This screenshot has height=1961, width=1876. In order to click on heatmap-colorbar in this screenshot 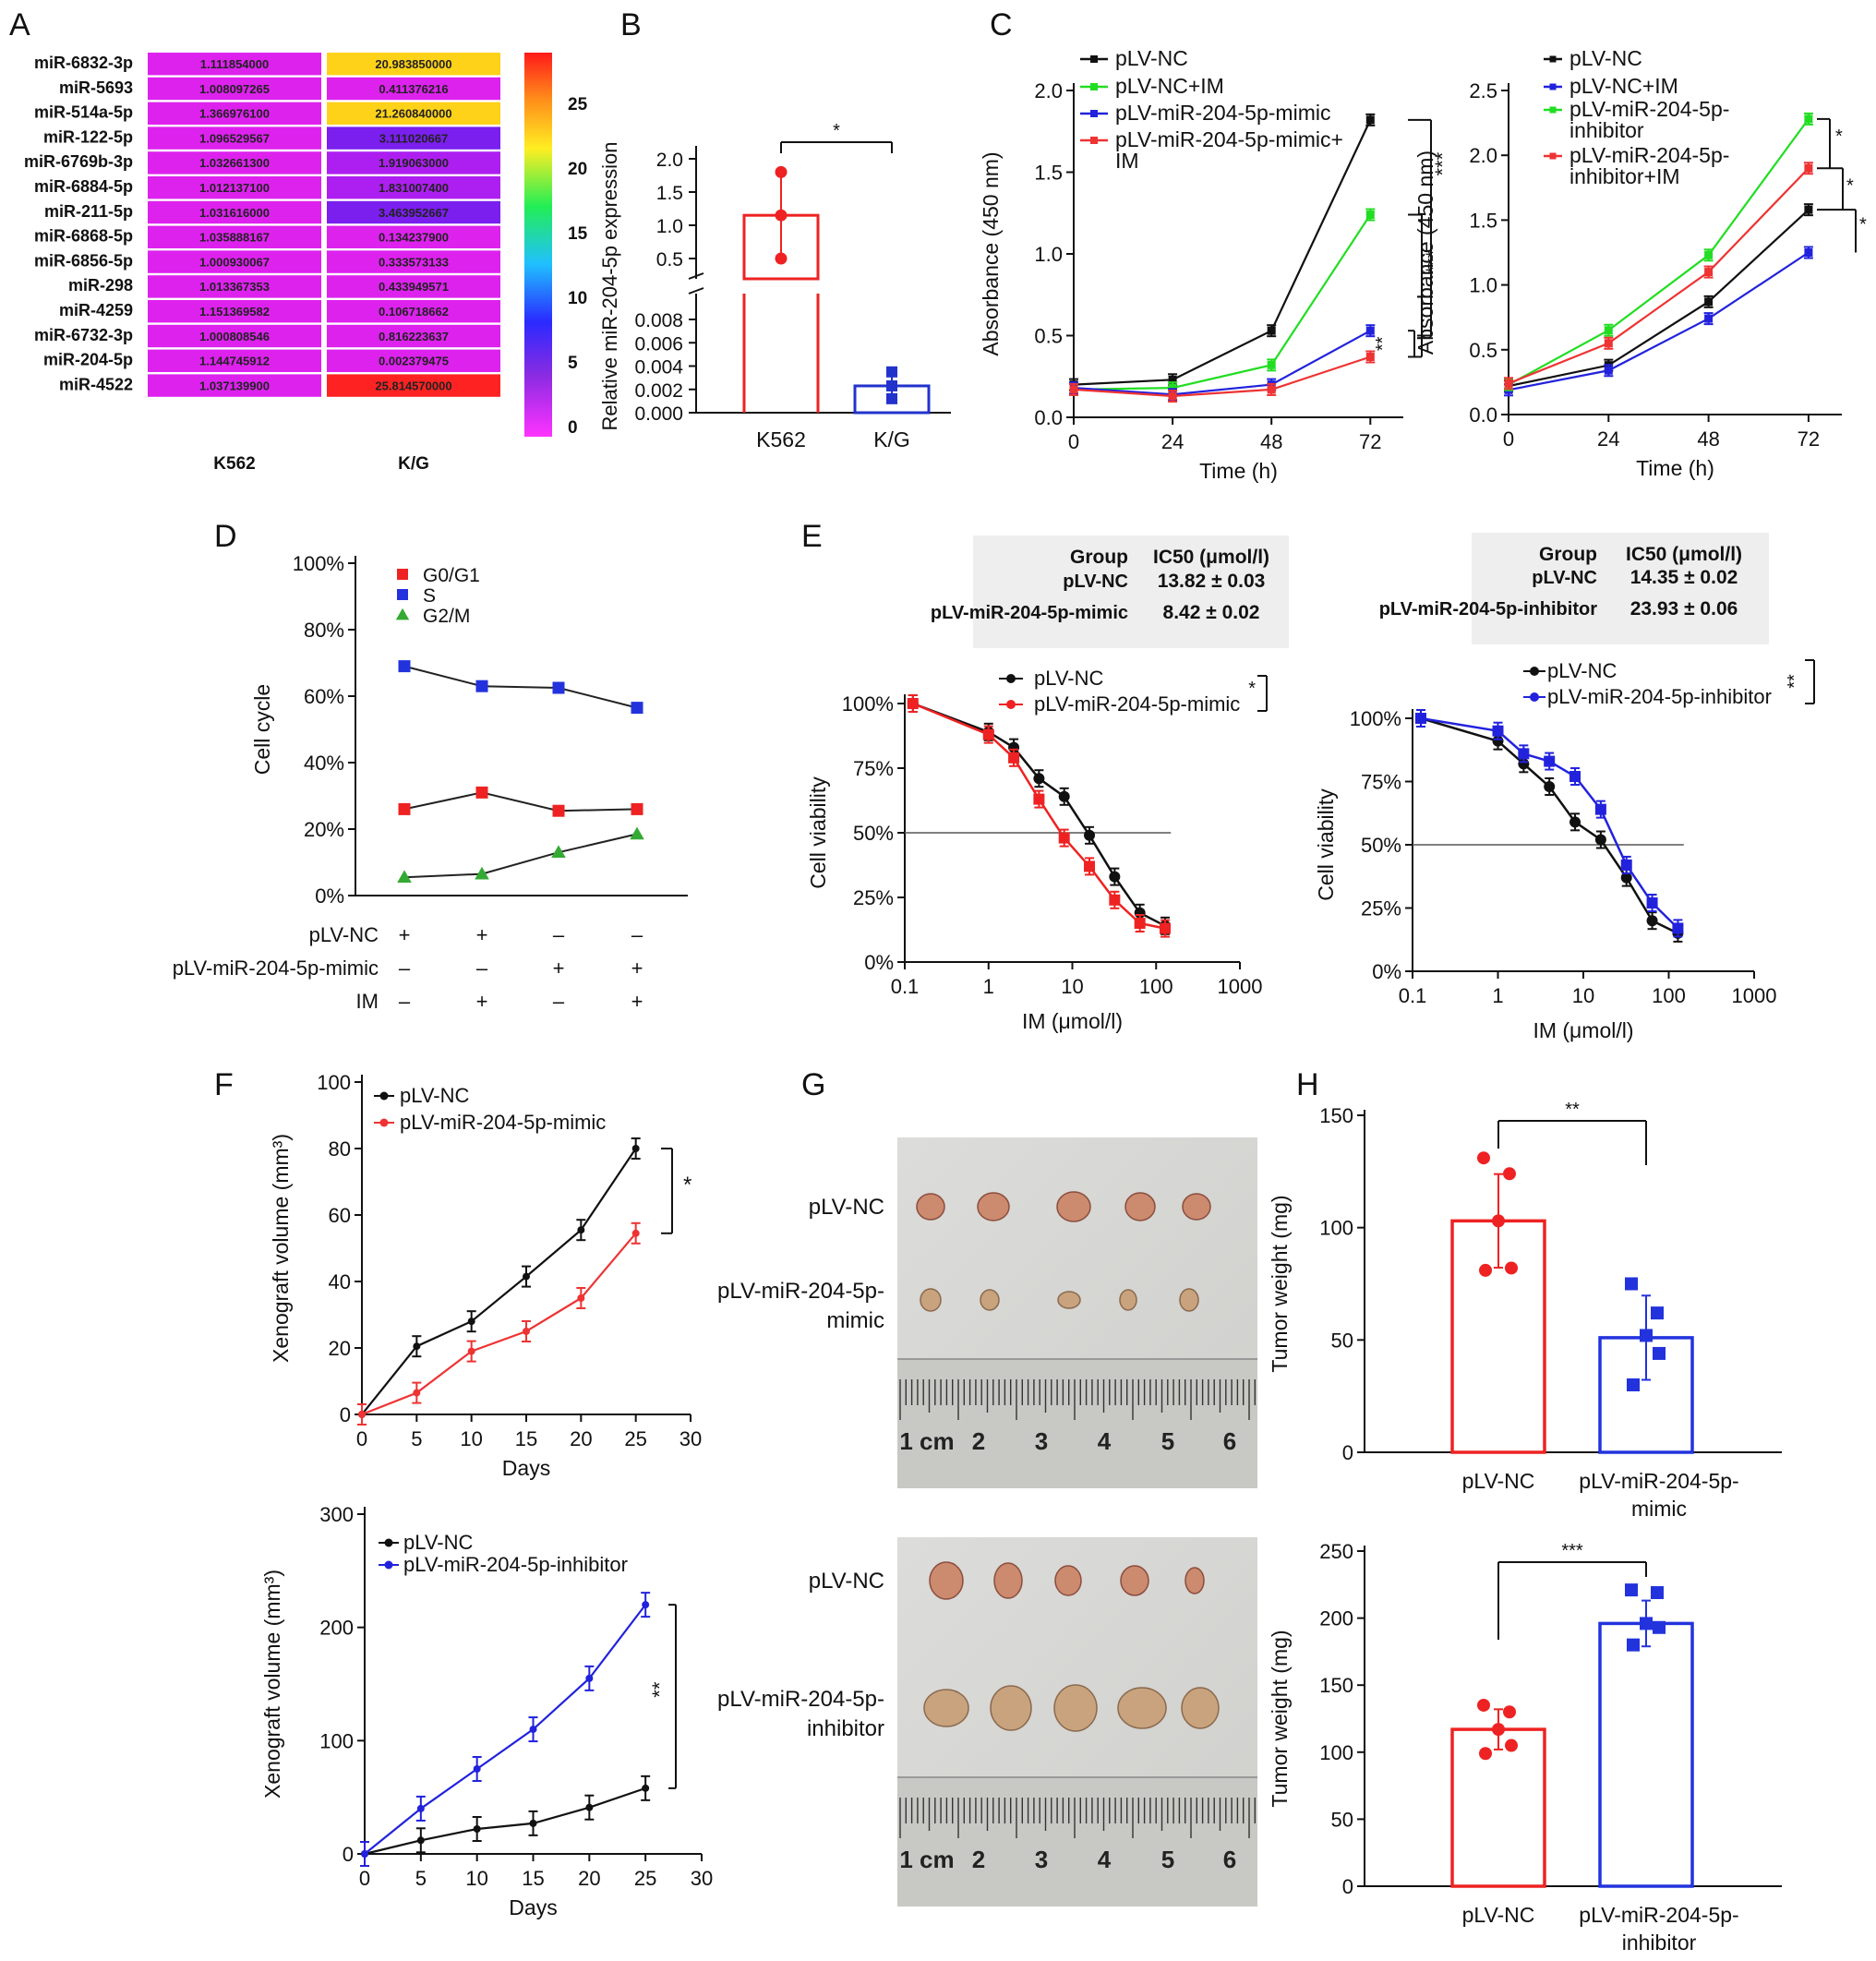, I will do `click(538, 245)`.